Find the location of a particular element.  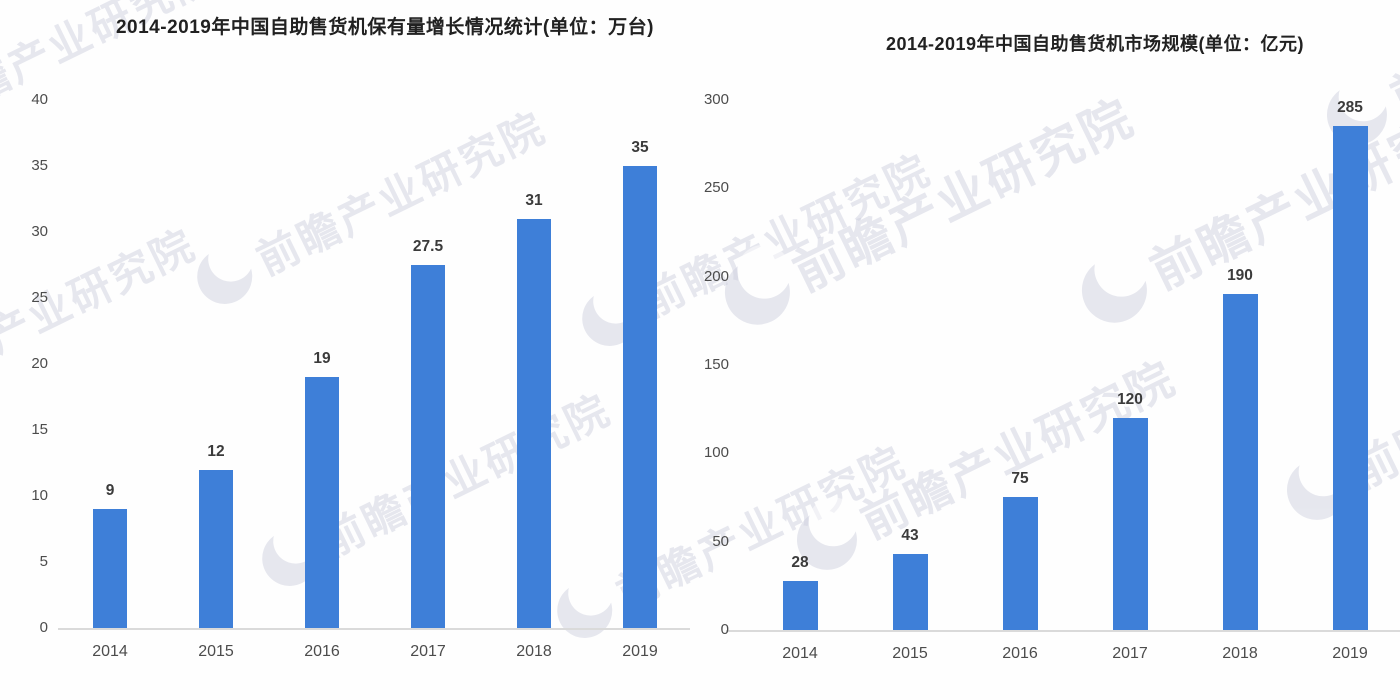

y-tick-label: 40 is located at coordinates (39, 99).